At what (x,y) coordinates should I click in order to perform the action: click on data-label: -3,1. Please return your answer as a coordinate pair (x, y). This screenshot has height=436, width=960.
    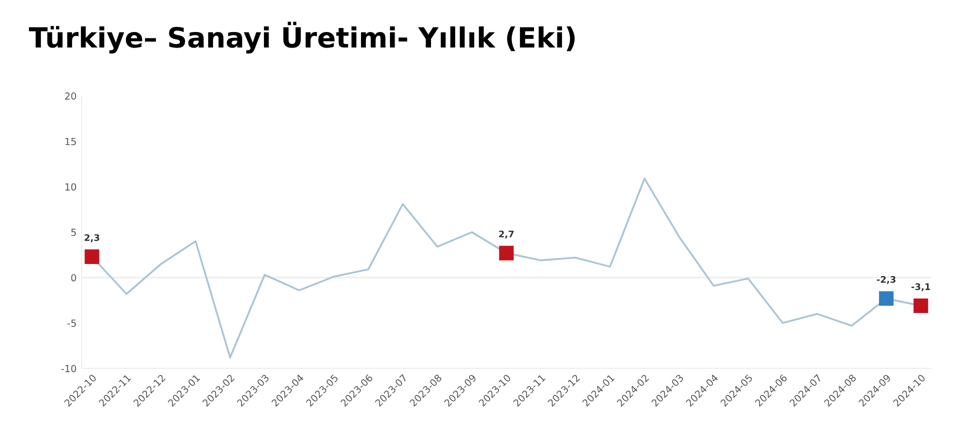
    Looking at the image, I should click on (920, 287).